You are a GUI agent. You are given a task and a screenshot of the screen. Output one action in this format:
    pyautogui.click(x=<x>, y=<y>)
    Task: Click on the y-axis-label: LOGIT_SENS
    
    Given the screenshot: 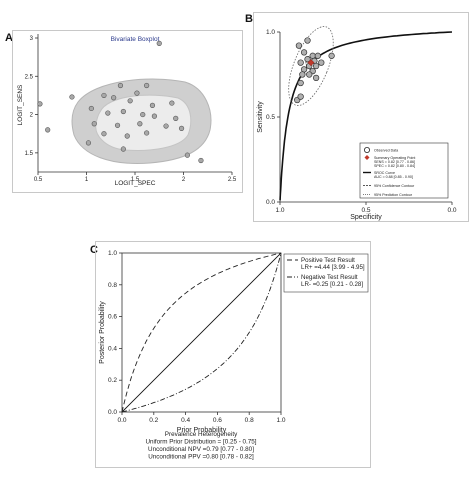 What is the action you would take?
    pyautogui.click(x=20, y=104)
    